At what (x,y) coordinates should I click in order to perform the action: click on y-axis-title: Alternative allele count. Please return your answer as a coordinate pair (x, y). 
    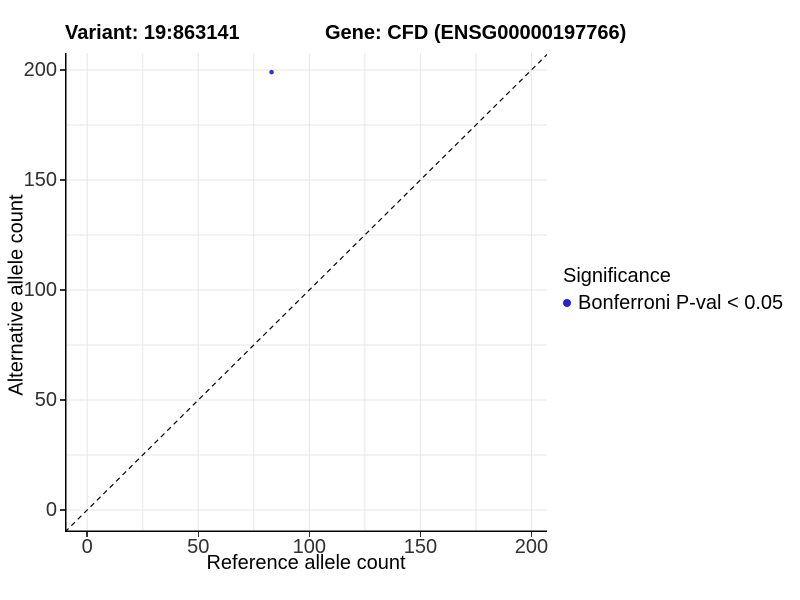
    Looking at the image, I should click on (16, 295).